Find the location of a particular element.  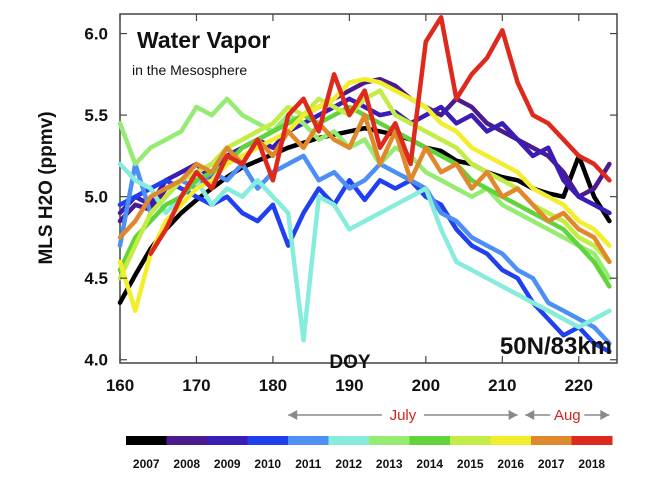

legend-label: 2015 is located at coordinates (470, 464).